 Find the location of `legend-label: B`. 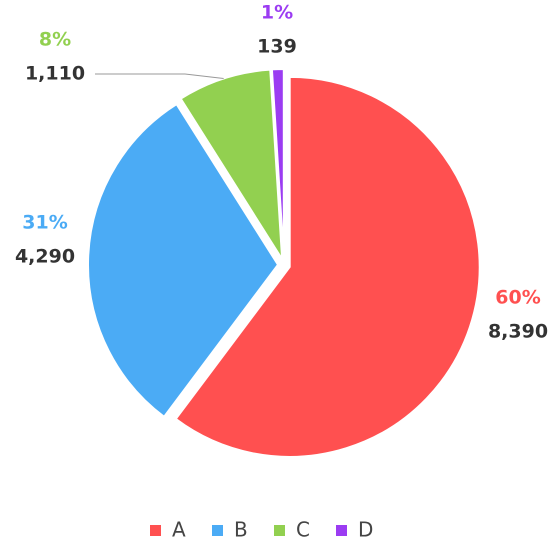

legend-label: B is located at coordinates (241, 530).